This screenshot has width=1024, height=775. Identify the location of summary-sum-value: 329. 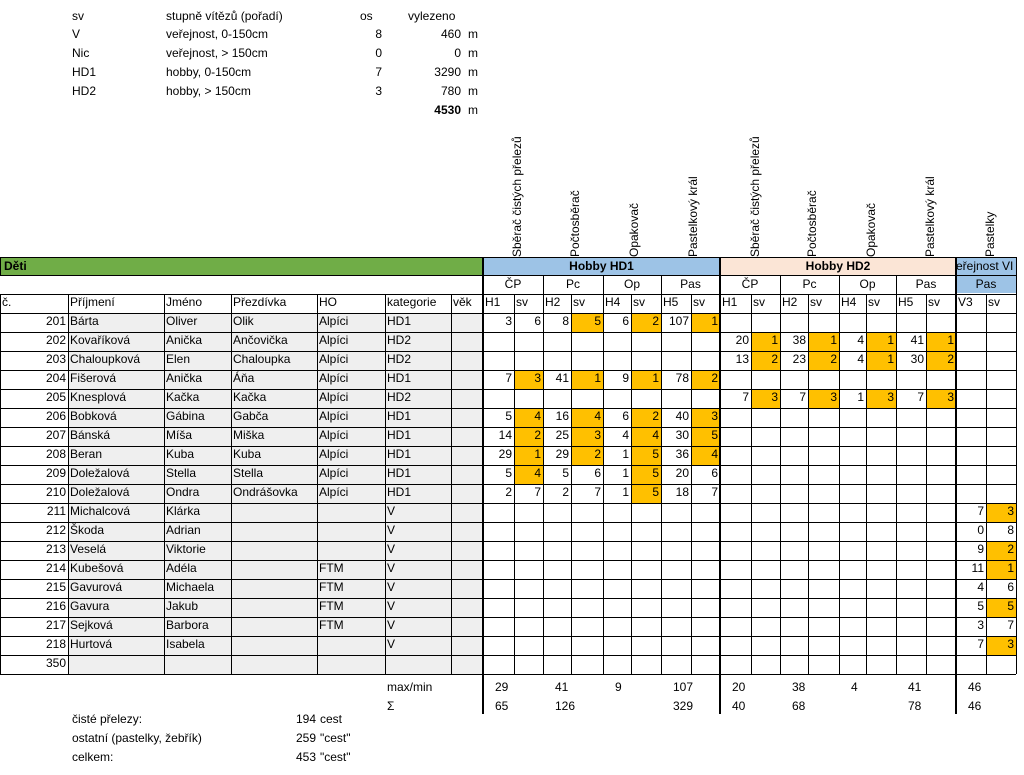
(683, 706).